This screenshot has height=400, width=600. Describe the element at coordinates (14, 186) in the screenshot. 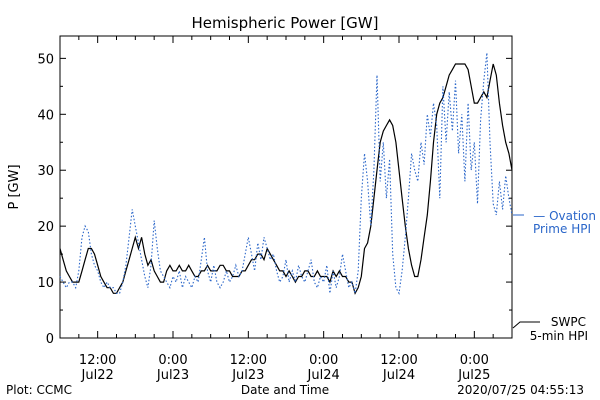

I see `y-axis-label: P [GW]` at that location.